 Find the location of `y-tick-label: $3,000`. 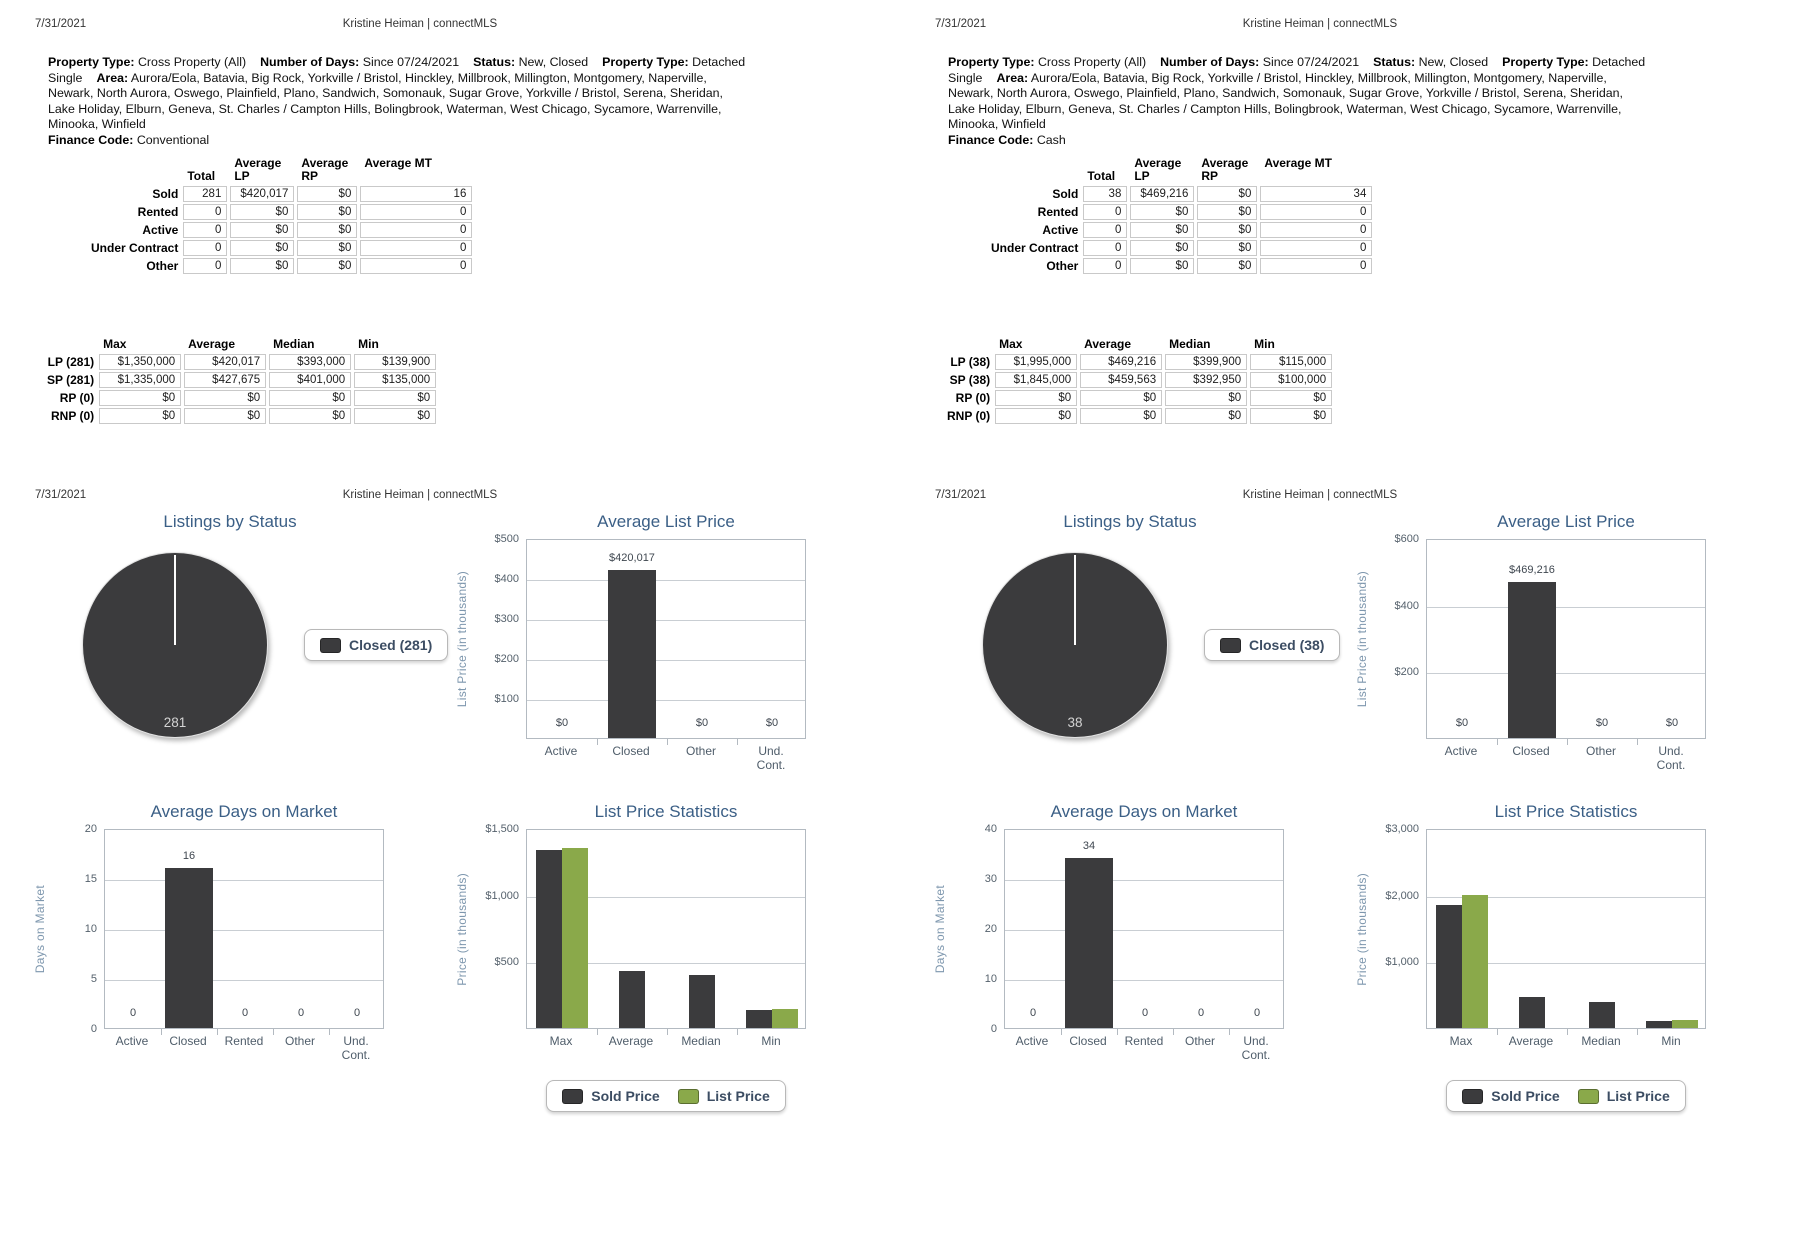

y-tick-label: $3,000 is located at coordinates (1402, 829).